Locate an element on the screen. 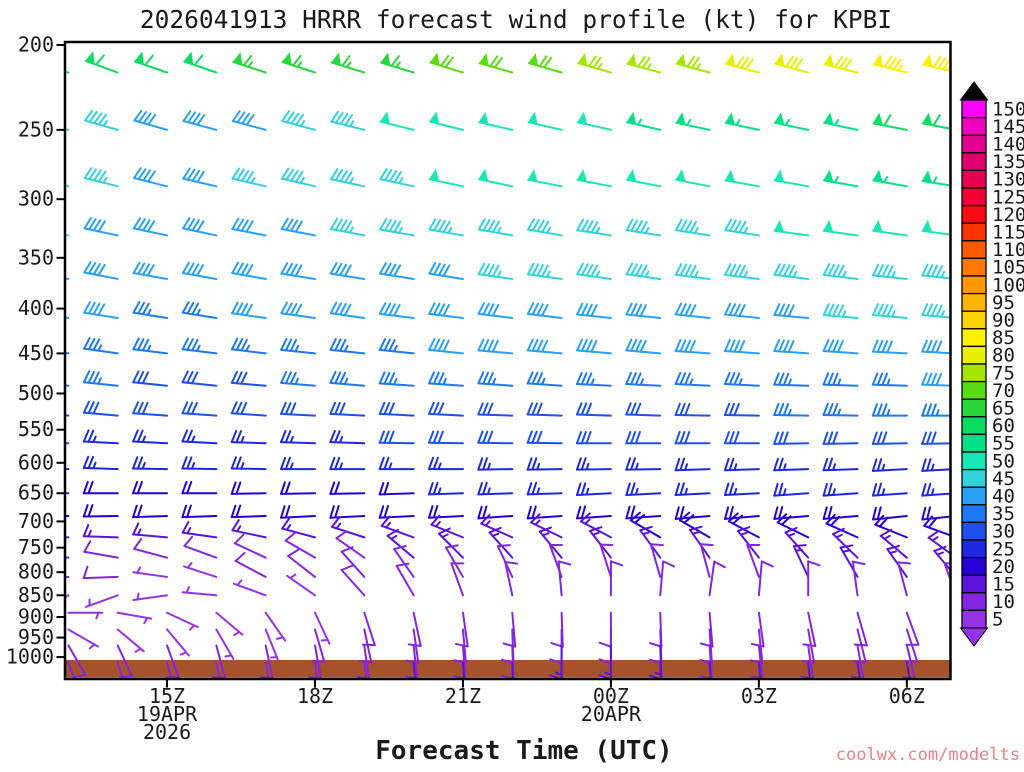 The image size is (1024, 772). x-tick-label: 06Z is located at coordinates (907, 696).